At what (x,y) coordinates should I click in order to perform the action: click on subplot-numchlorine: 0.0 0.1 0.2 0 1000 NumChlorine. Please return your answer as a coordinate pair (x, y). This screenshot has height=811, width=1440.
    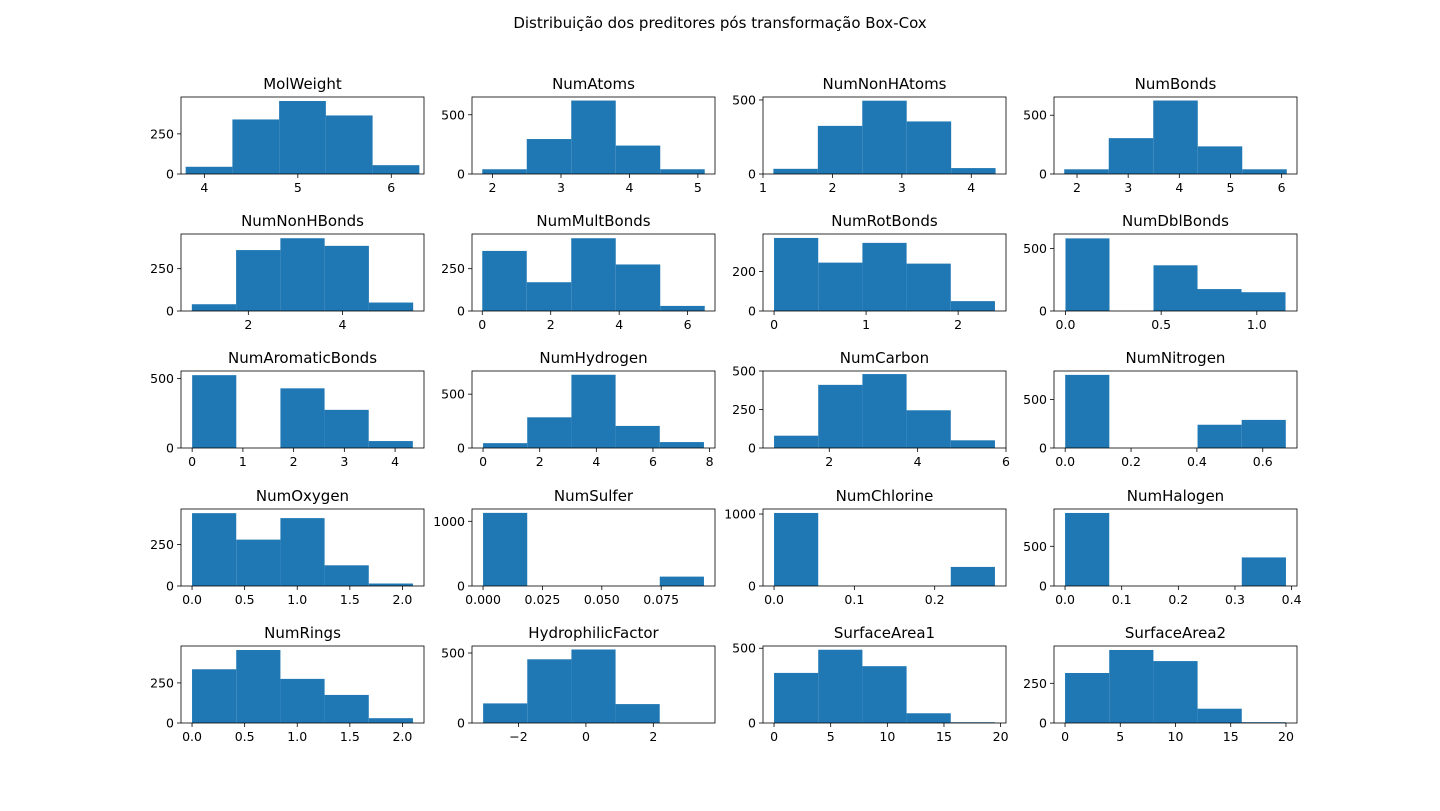
    Looking at the image, I should click on (865, 547).